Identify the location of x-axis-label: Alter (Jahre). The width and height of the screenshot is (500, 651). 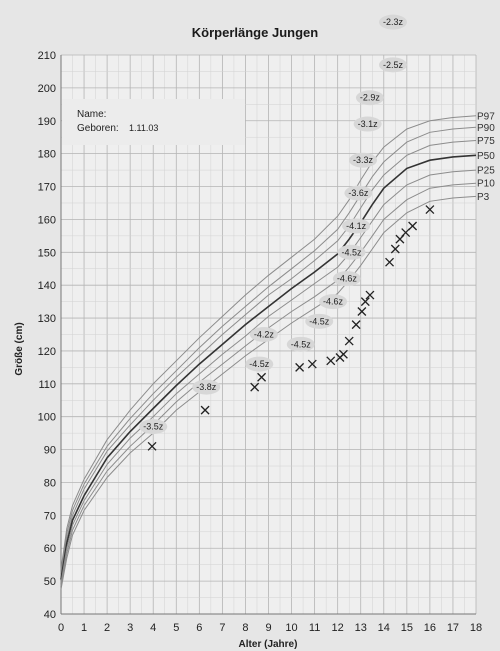
(268, 644).